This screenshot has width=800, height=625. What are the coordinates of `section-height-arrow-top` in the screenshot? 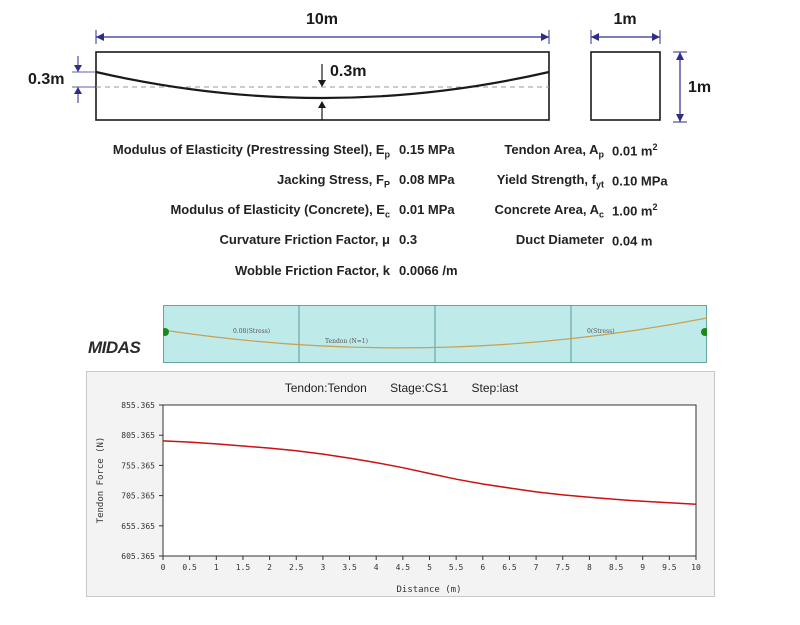 It's located at (680, 56).